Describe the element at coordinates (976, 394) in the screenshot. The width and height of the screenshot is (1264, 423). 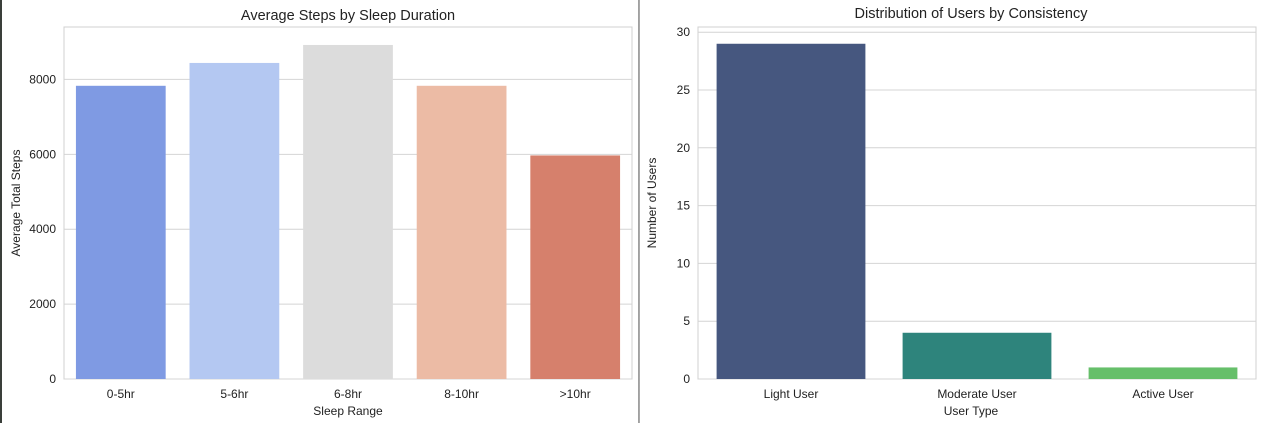
I see `x-tick-label: Moderate User` at that location.